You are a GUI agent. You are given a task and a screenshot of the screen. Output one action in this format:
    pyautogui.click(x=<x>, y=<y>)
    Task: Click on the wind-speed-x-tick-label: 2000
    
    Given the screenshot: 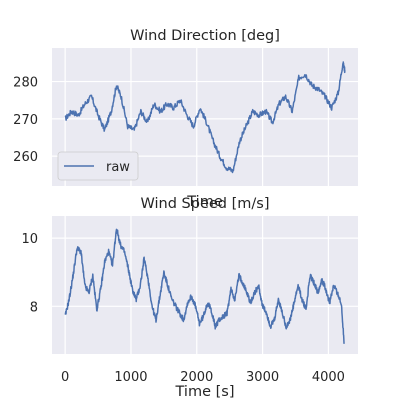 What is the action you would take?
    pyautogui.click(x=196, y=377)
    